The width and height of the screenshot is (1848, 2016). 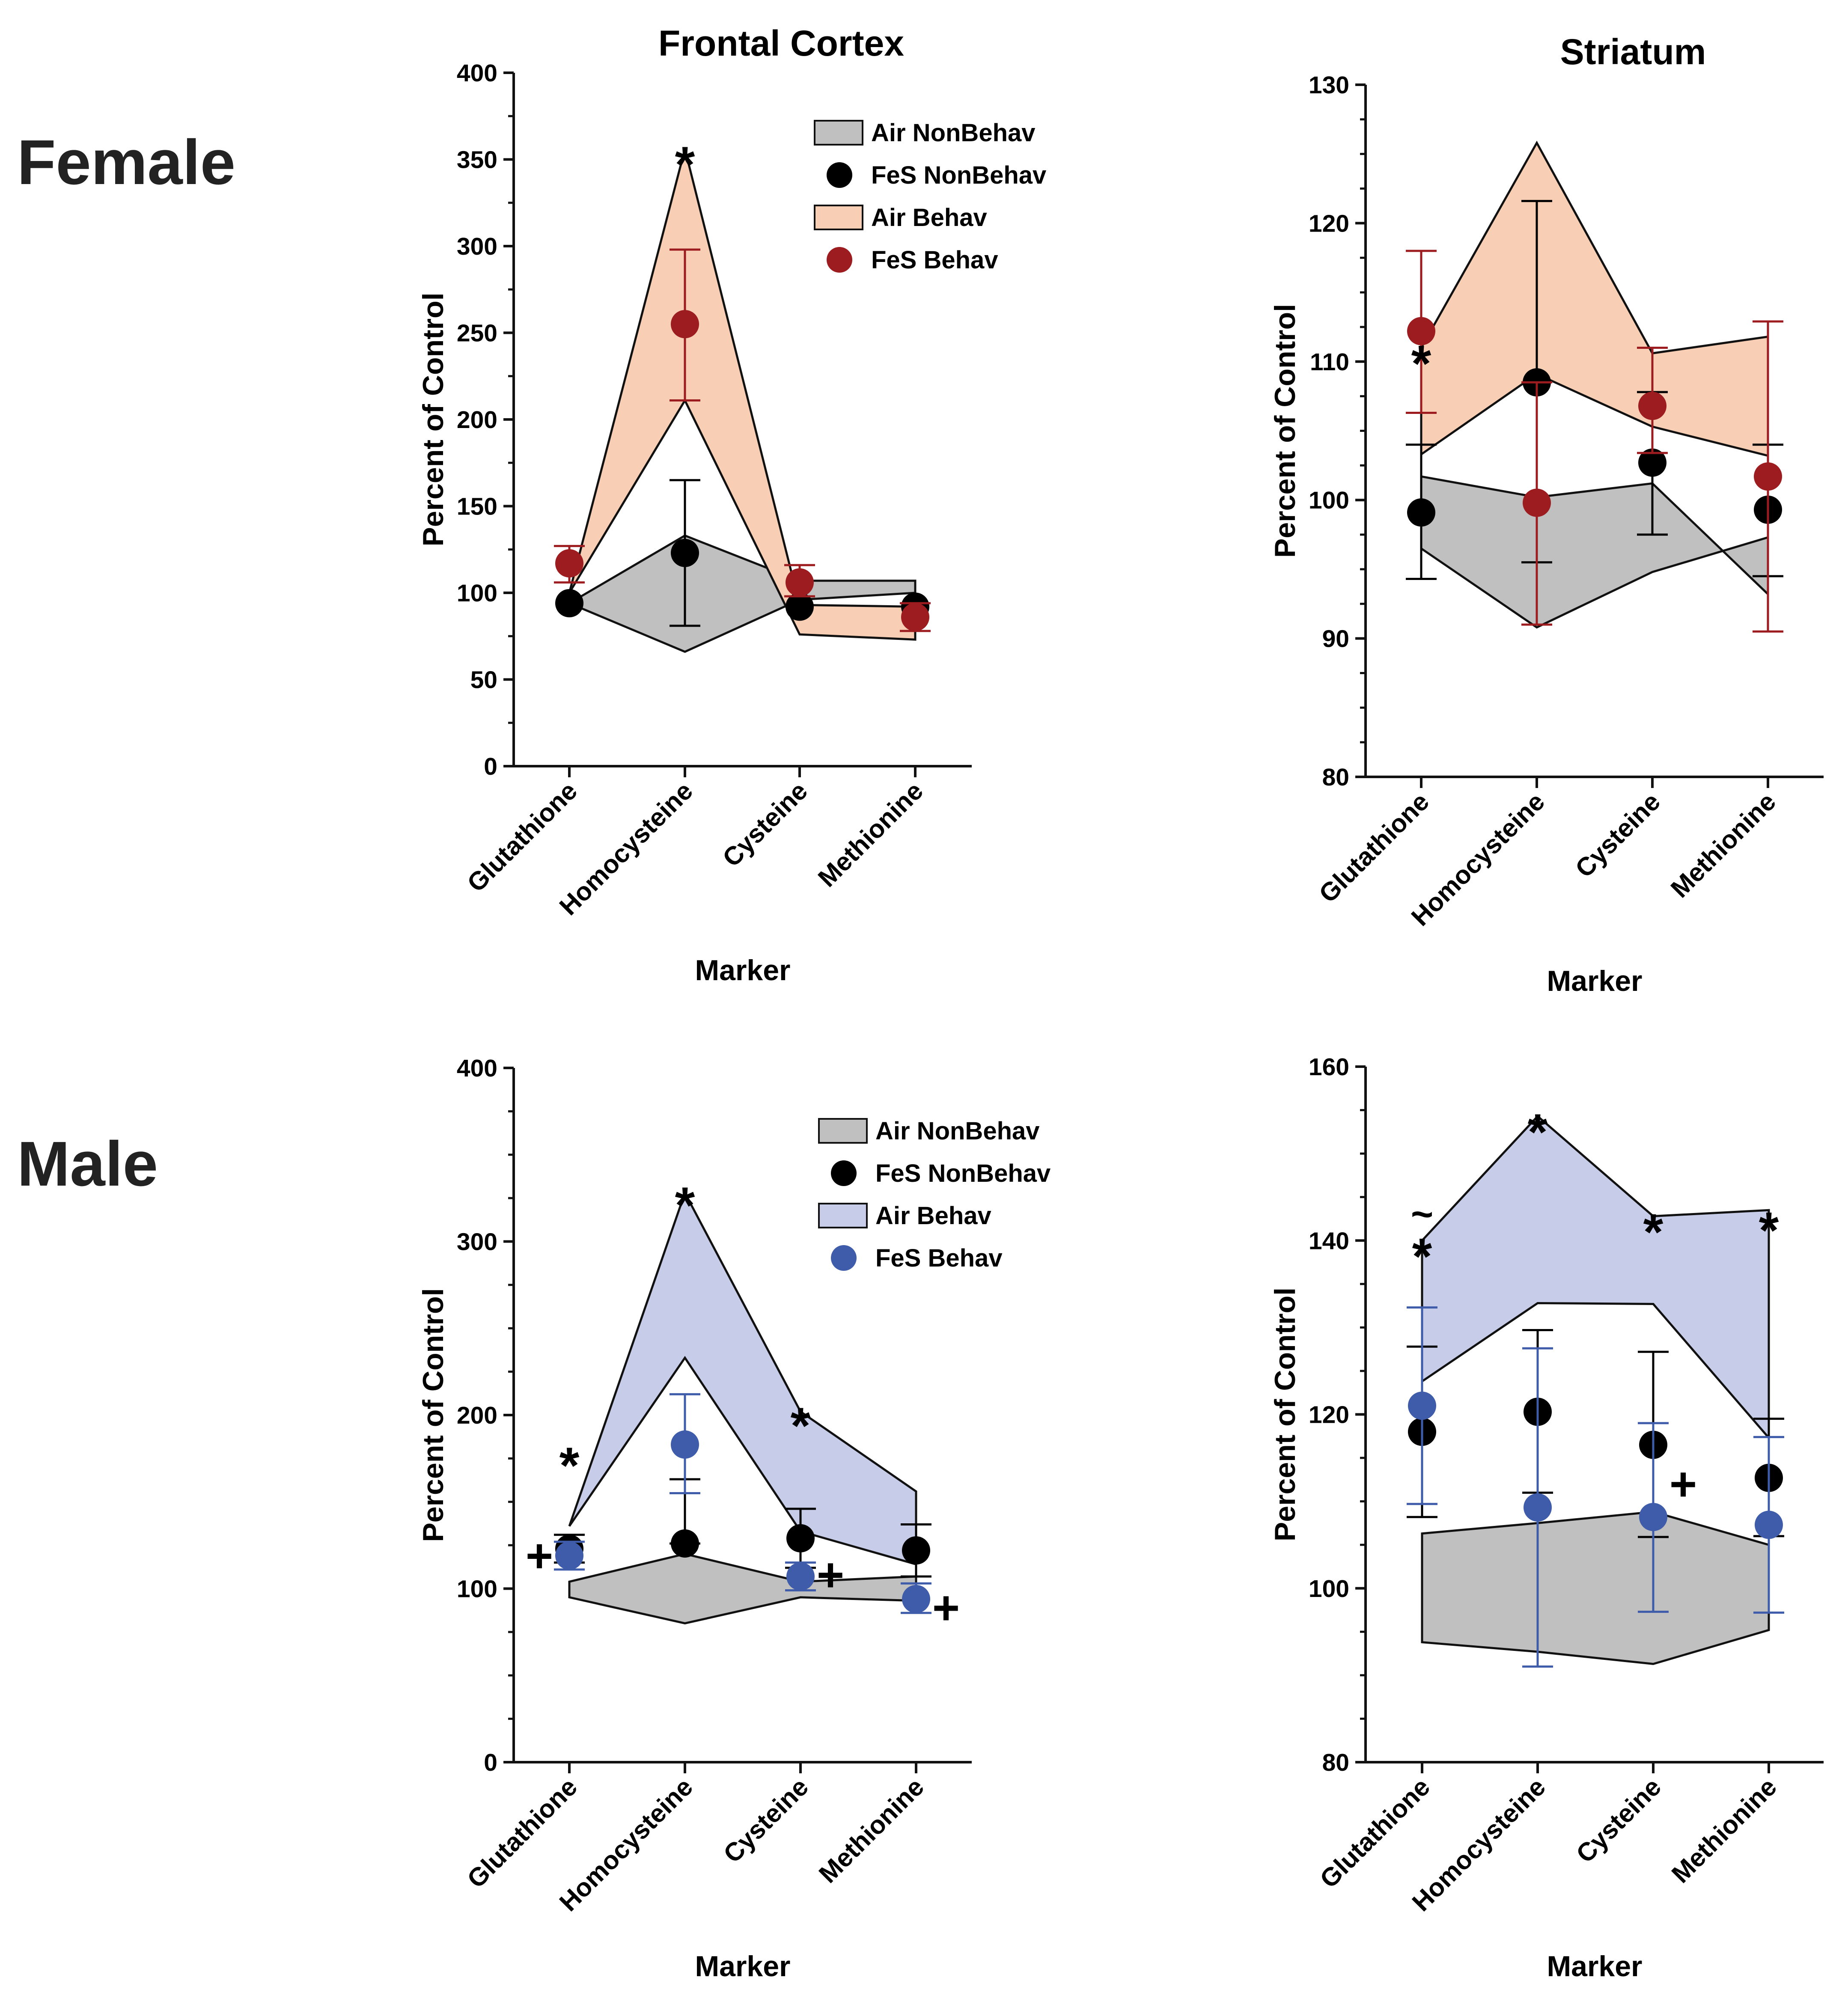 What do you see at coordinates (1633, 52) in the screenshot?
I see `chart-title: Striatum` at bounding box center [1633, 52].